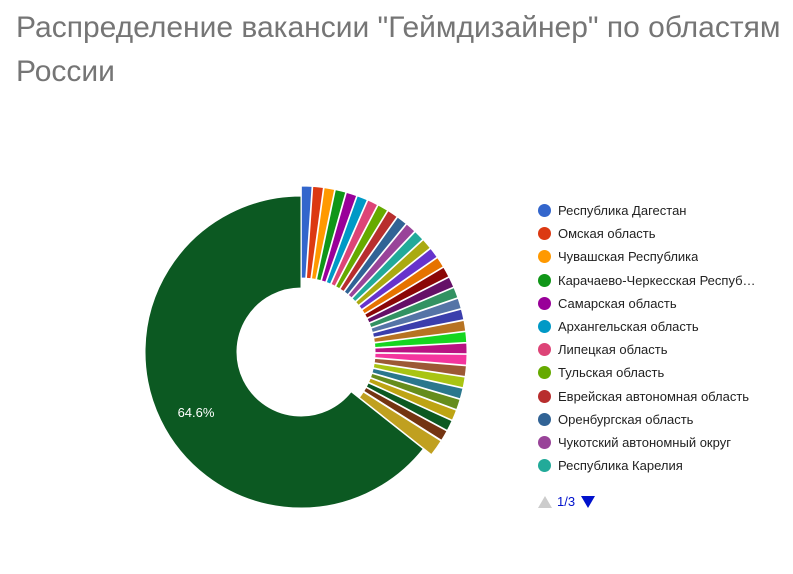  I want to click on legend-label: Республика Карелия, so click(620, 466).